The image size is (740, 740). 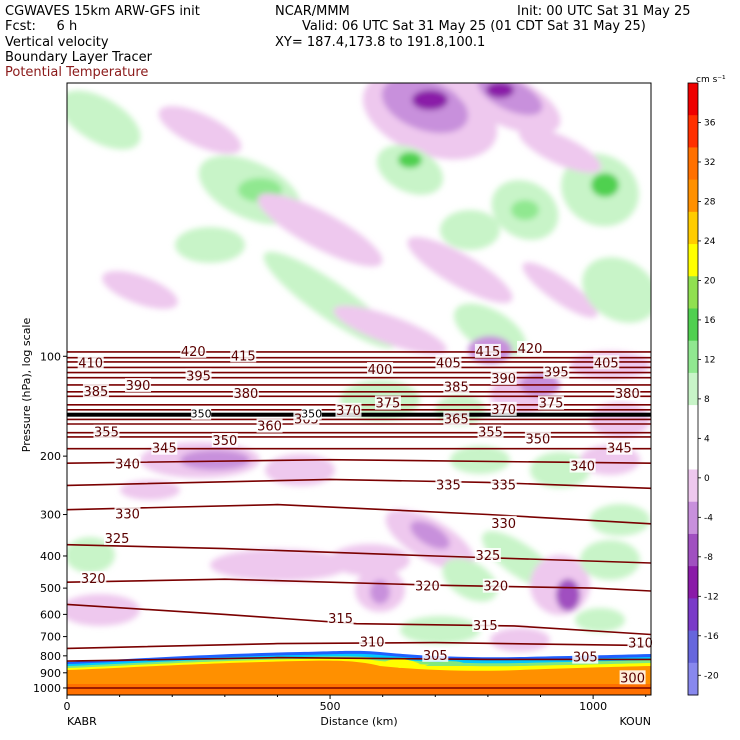 I want to click on isentrope-label: 310, so click(x=640, y=644).